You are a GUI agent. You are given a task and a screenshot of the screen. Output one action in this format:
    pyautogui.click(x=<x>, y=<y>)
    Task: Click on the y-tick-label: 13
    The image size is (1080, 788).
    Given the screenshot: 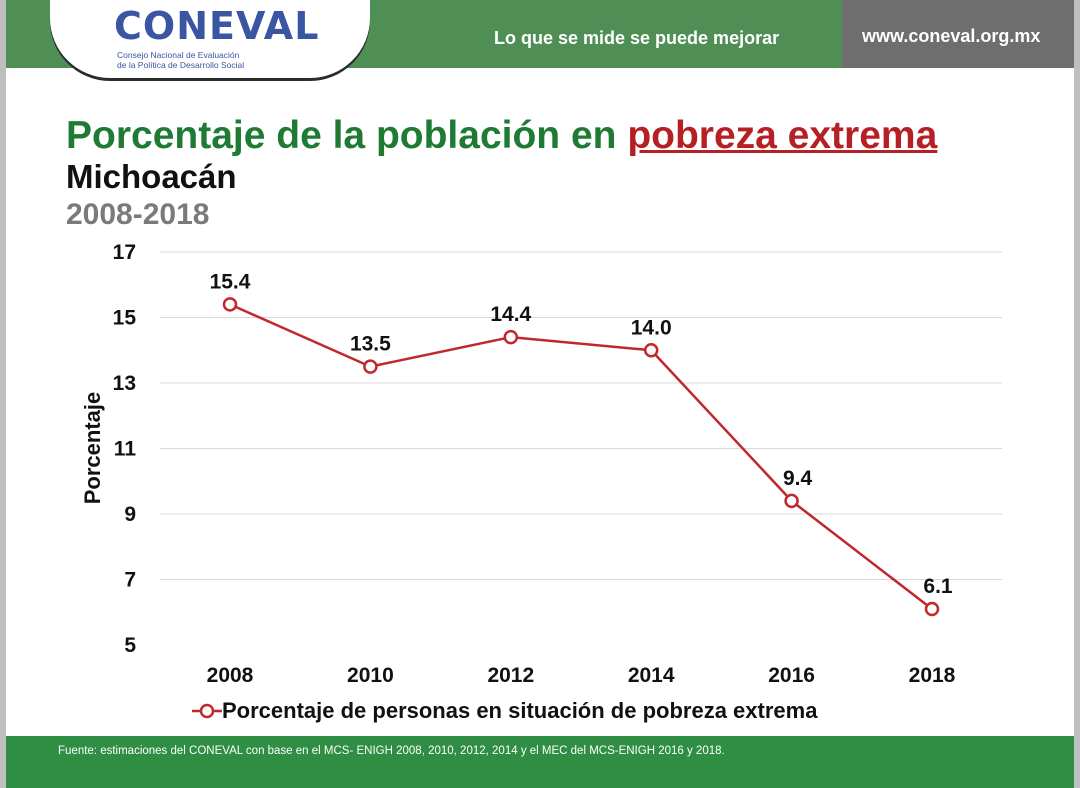 What is the action you would take?
    pyautogui.click(x=124, y=383)
    